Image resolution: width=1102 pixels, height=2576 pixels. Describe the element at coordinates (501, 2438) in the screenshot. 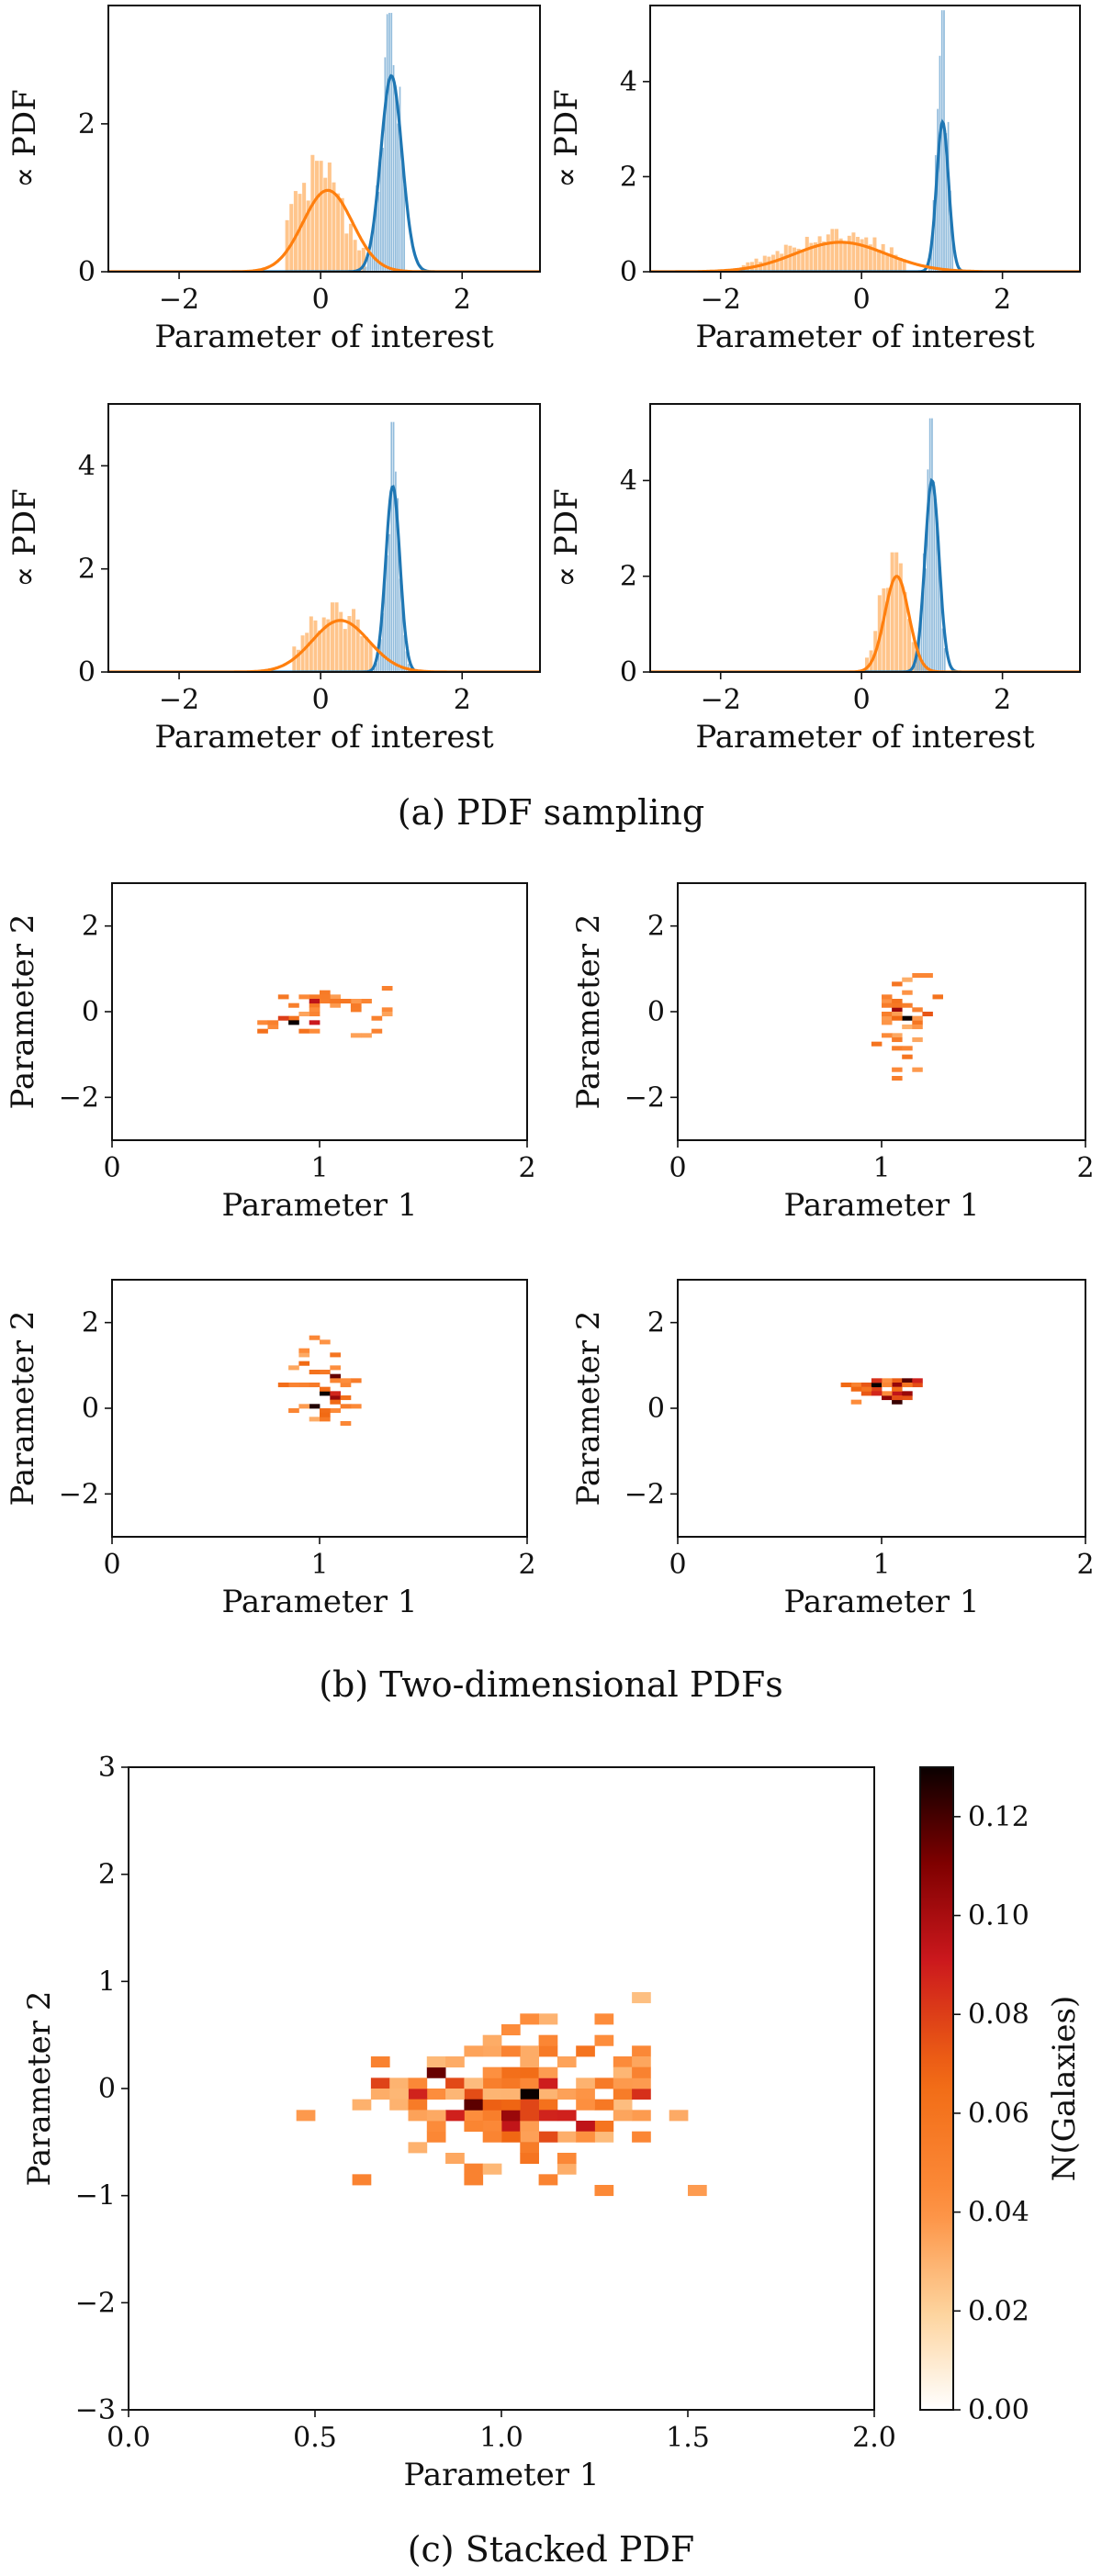

I see `x-tick-label: 1.0` at that location.